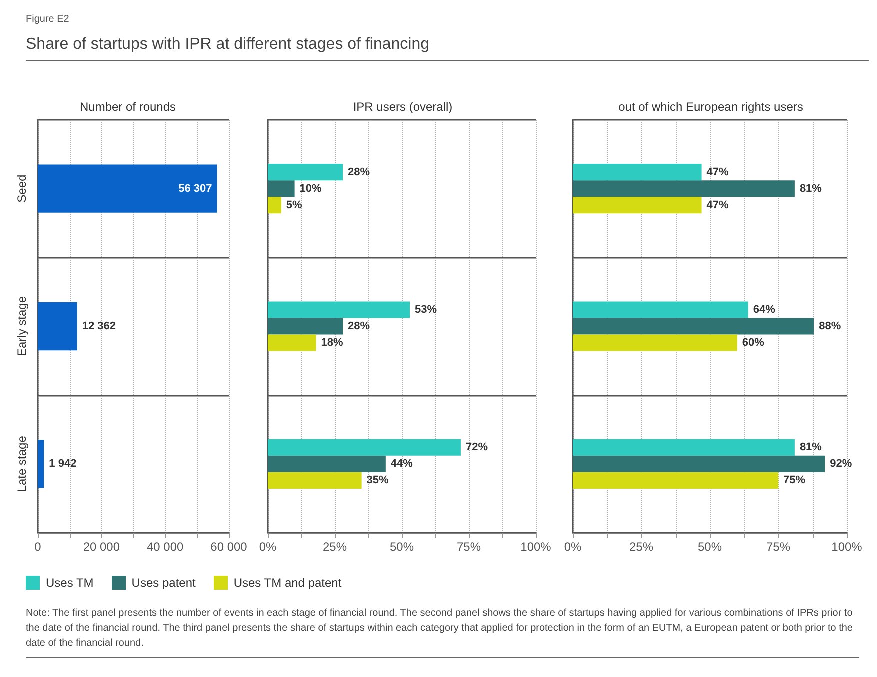  What do you see at coordinates (426, 310) in the screenshot?
I see `data-label: 53%` at bounding box center [426, 310].